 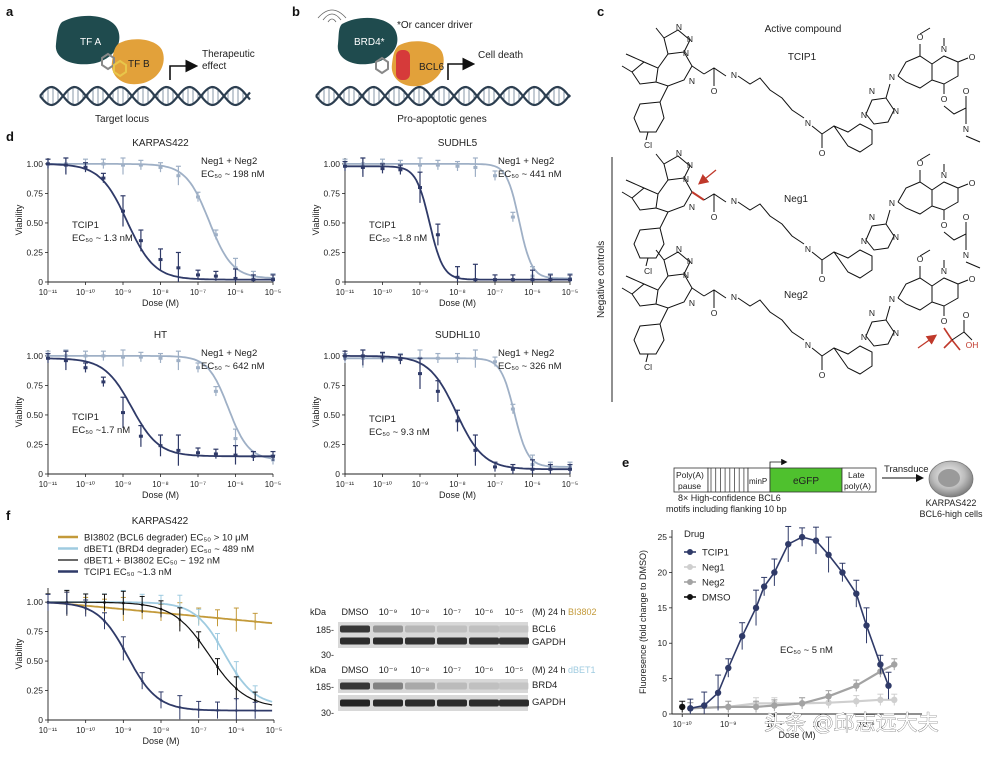 What do you see at coordinates (663, 643) in the screenshot?
I see `y-tick-label: 10` at bounding box center [663, 643].